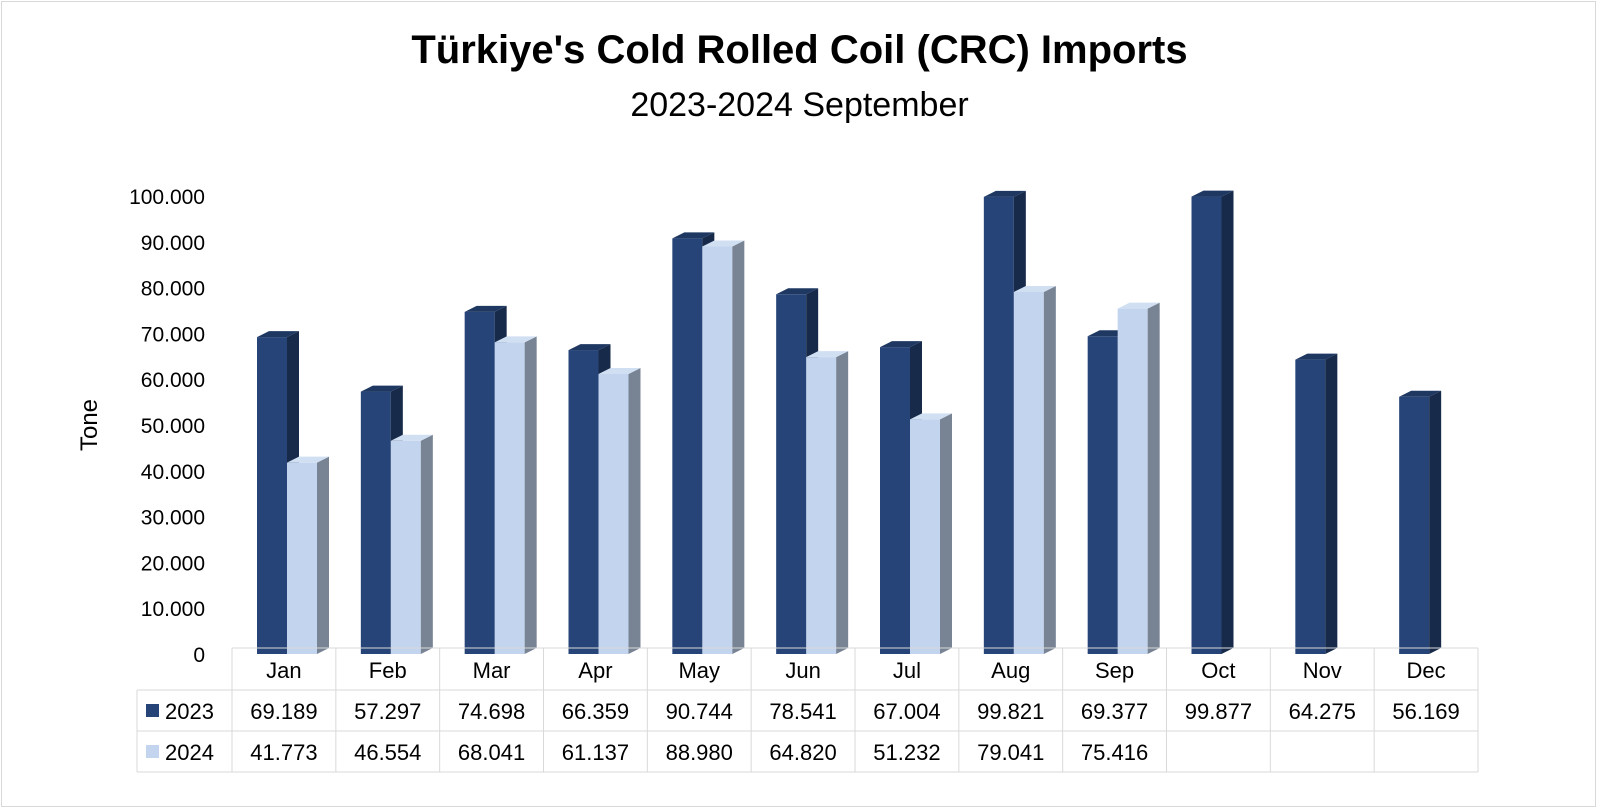 The image size is (1599, 810). Describe the element at coordinates (998, 425) in the screenshot. I see `bar-2023-Aug` at that location.